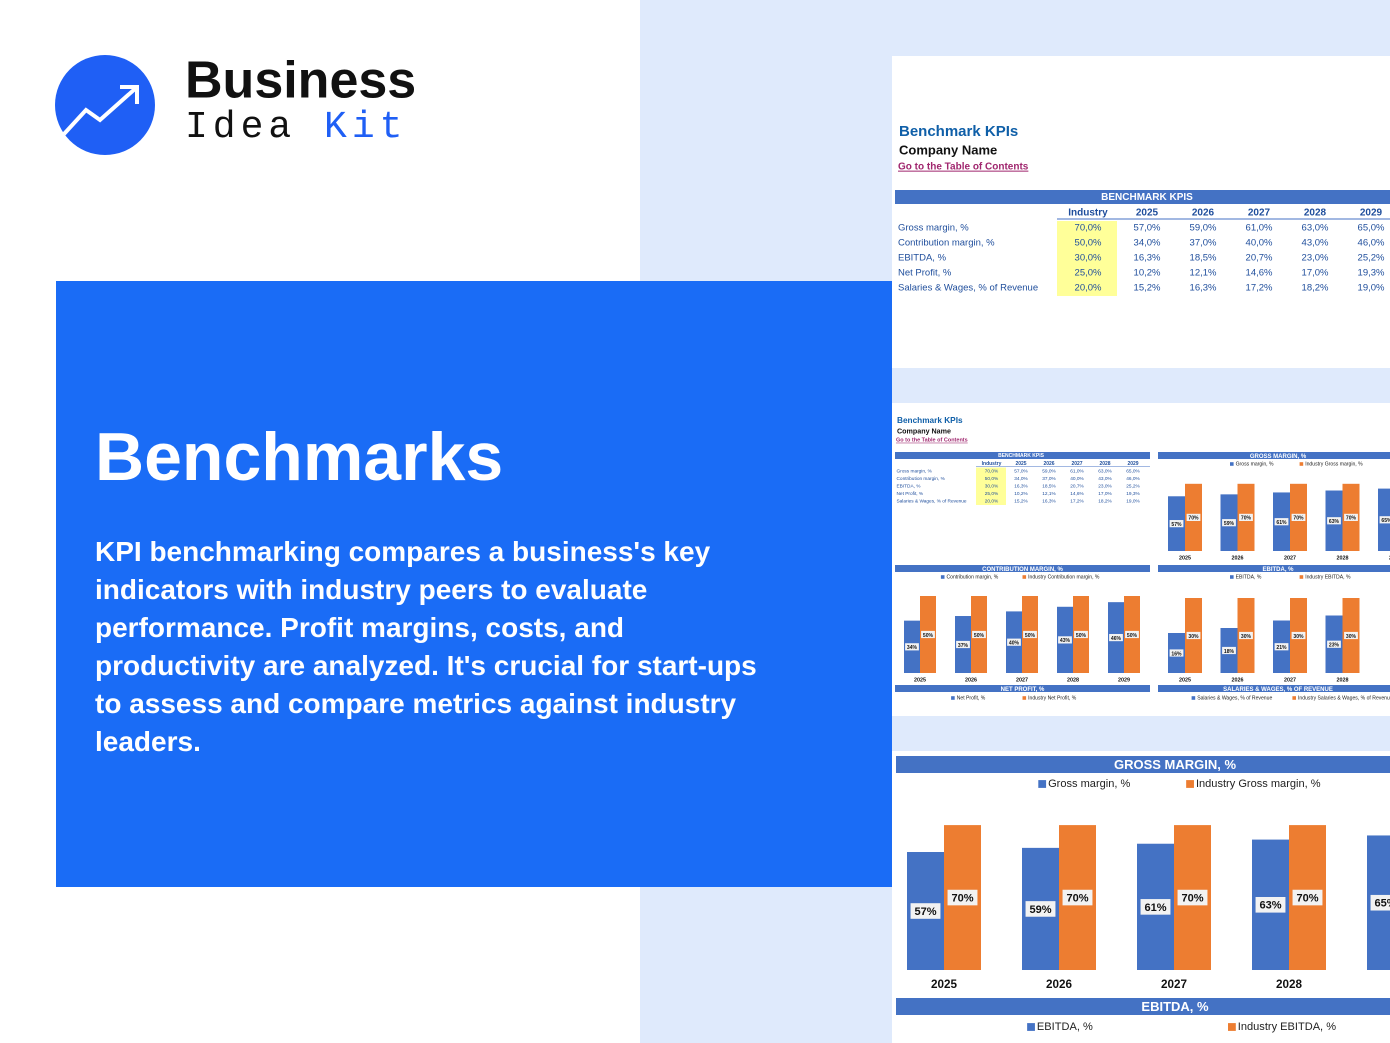 The height and width of the screenshot is (1043, 1390). Describe the element at coordinates (1259, 258) in the screenshot. I see `table-cell: 20,7%` at that location.